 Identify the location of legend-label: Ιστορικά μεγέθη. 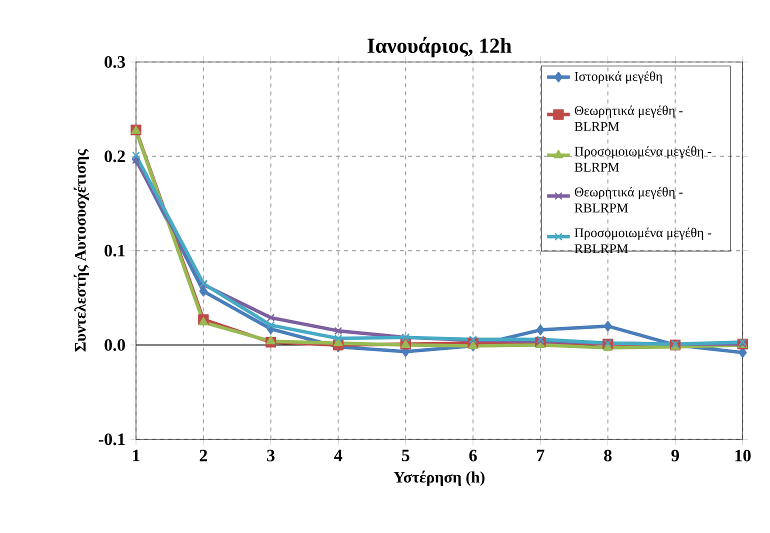
(618, 77).